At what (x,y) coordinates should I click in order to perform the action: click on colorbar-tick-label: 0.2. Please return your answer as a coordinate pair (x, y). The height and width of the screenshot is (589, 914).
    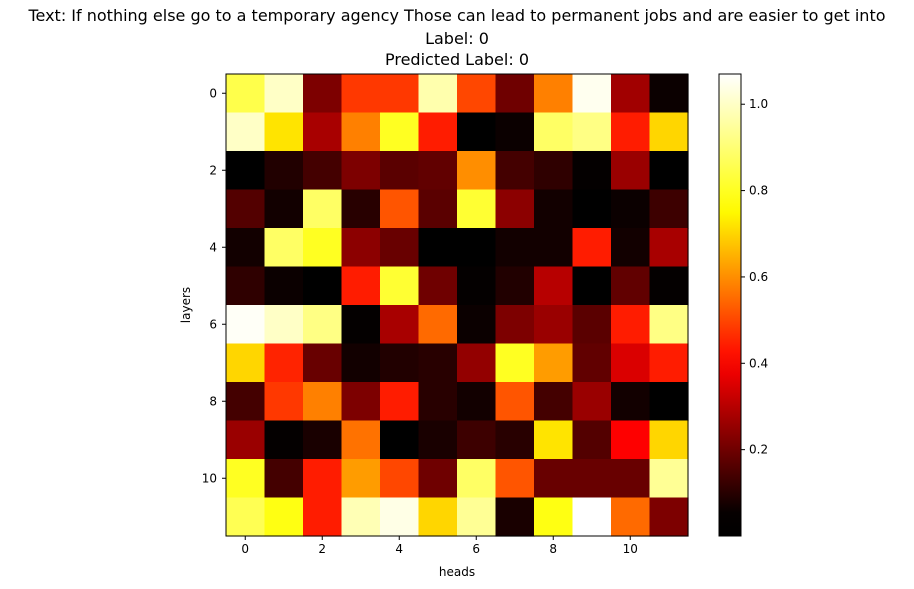
    Looking at the image, I should click on (758, 450).